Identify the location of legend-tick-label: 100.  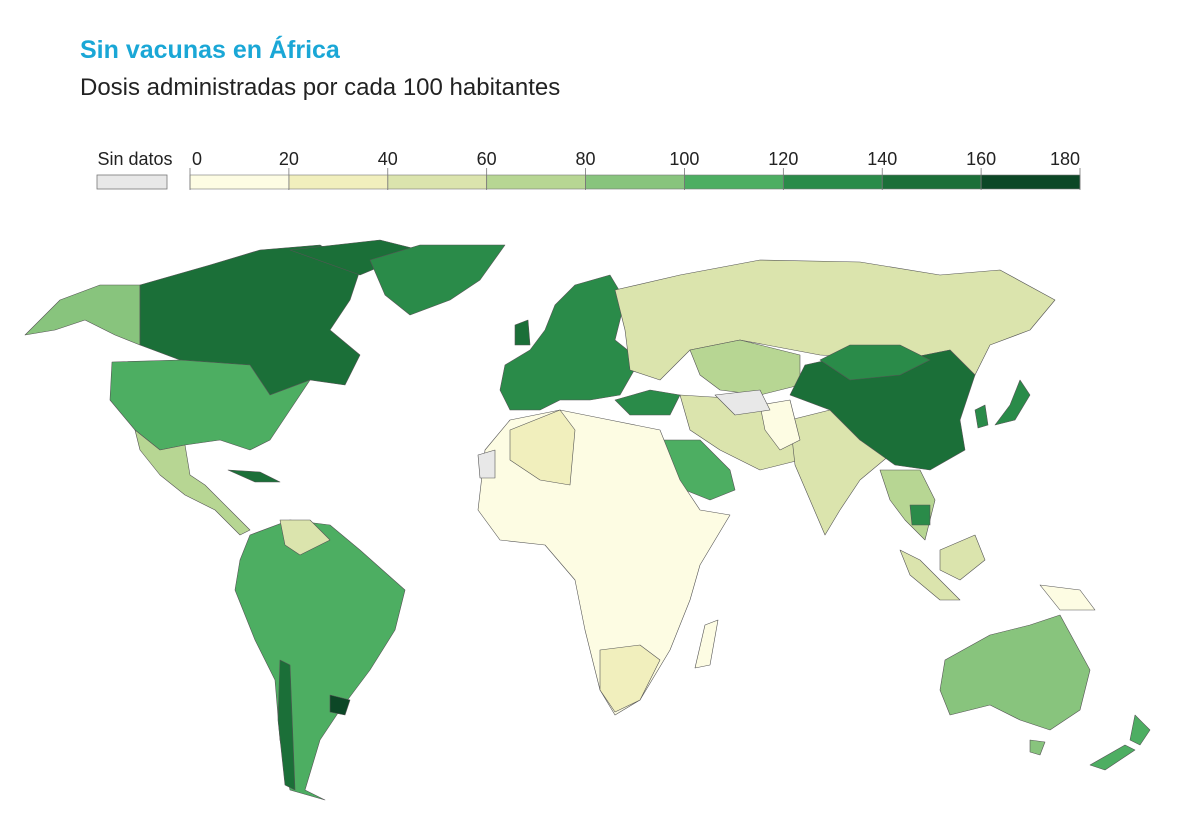
(684, 159).